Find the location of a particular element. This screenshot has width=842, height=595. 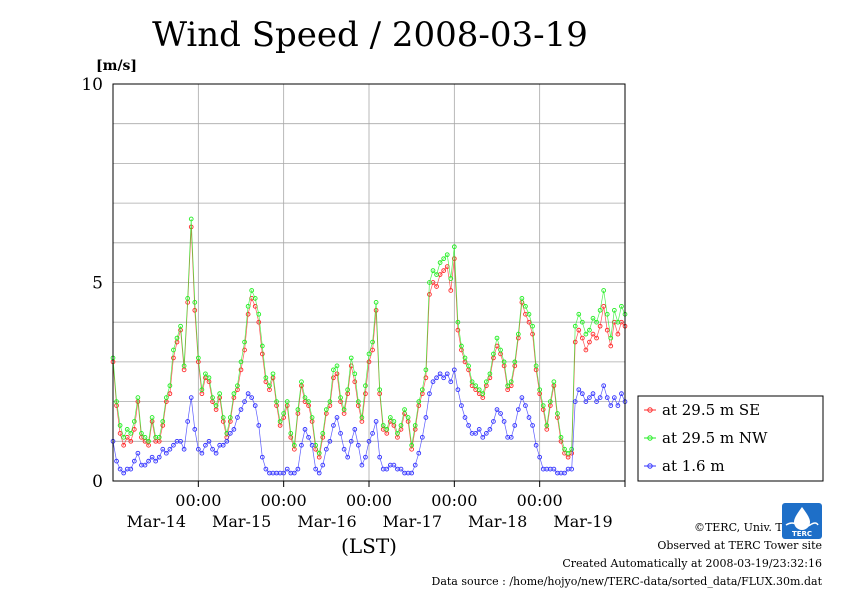

legend: at 29.5 m SE at 29.5 m NW at 1.6 m is located at coordinates (730, 438).